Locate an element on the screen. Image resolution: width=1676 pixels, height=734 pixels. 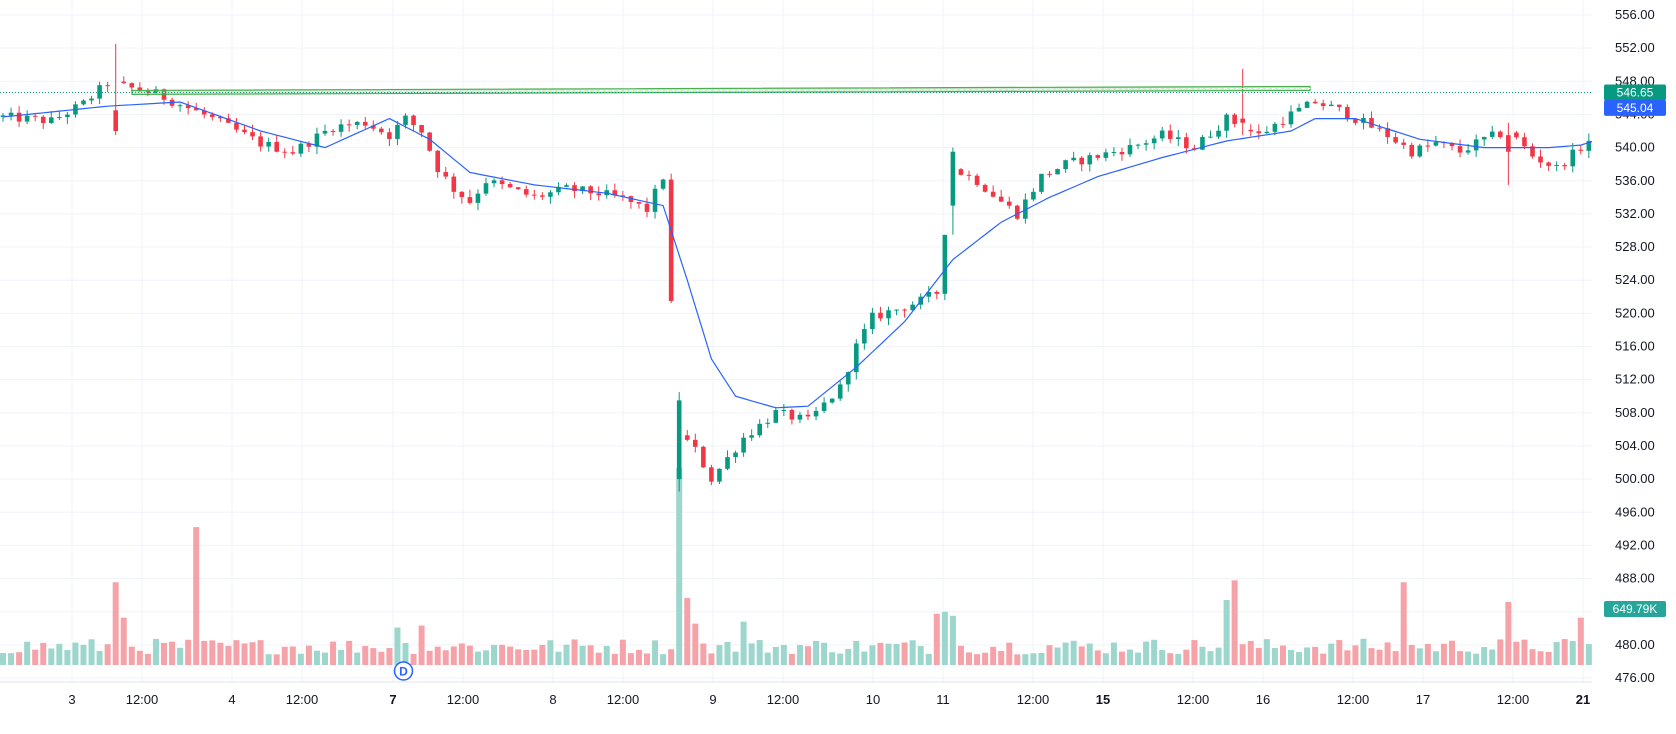
price-tick-label: 540.00 is located at coordinates (1635, 147).